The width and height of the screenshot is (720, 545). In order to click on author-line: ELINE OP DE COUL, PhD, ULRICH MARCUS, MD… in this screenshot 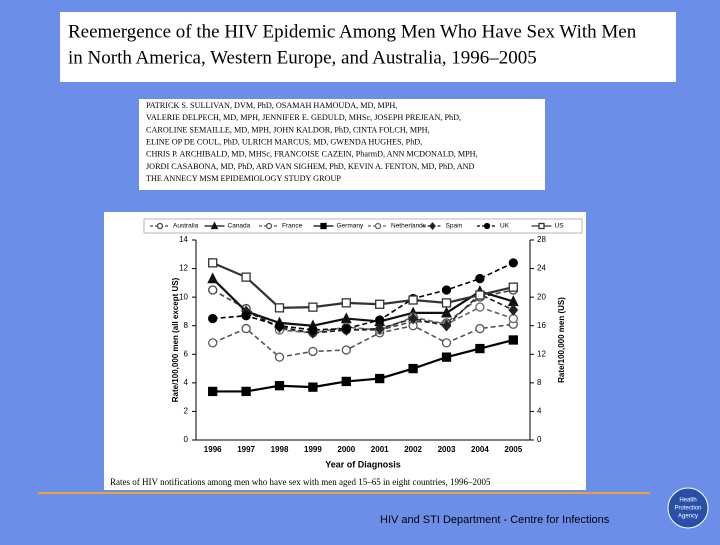, I will do `click(284, 141)`.